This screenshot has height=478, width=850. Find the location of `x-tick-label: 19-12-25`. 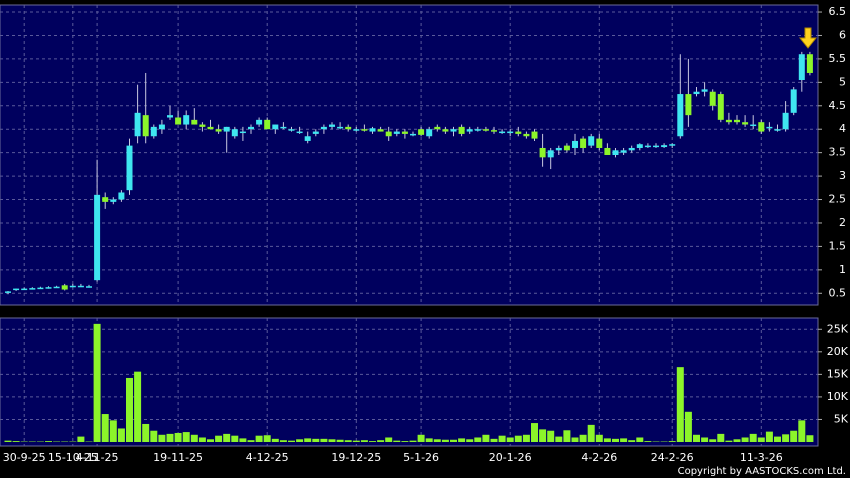

x-tick-label: 19-12-25 is located at coordinates (356, 457).